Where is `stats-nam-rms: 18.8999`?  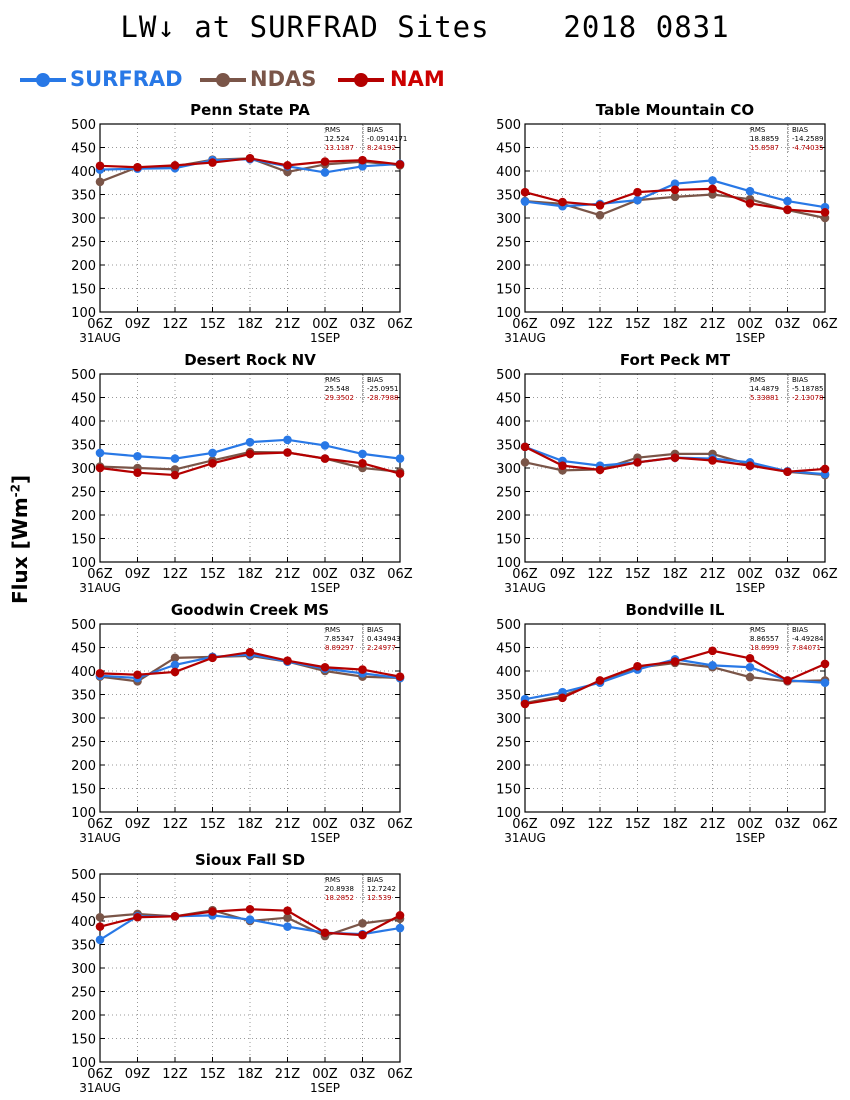
stats-nam-rms: 18.8999 is located at coordinates (764, 648).